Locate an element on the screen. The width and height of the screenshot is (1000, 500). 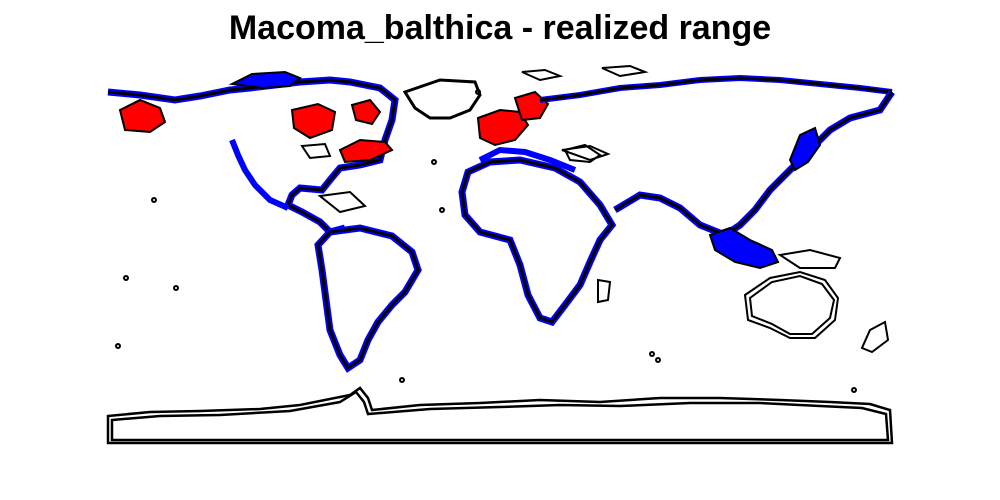
africa-coast-black is located at coordinates (537, 241).